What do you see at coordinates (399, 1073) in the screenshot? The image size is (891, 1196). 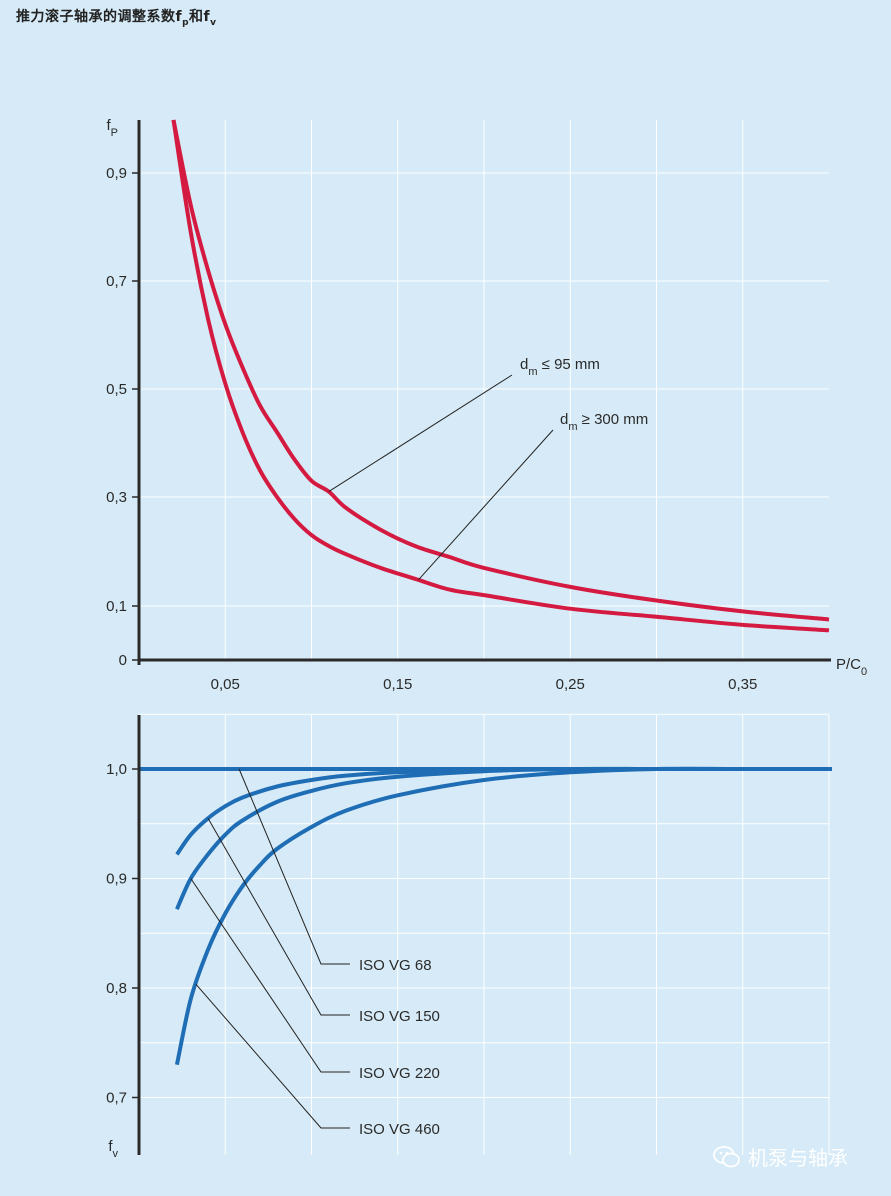 I see `fv-annotation-iso-vg-220: ISO VG 220` at bounding box center [399, 1073].